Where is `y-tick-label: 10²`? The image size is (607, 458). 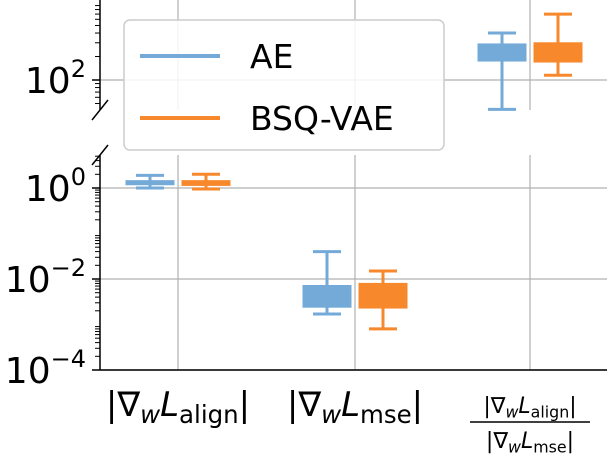
y-tick-label: 10² is located at coordinates (55, 78).